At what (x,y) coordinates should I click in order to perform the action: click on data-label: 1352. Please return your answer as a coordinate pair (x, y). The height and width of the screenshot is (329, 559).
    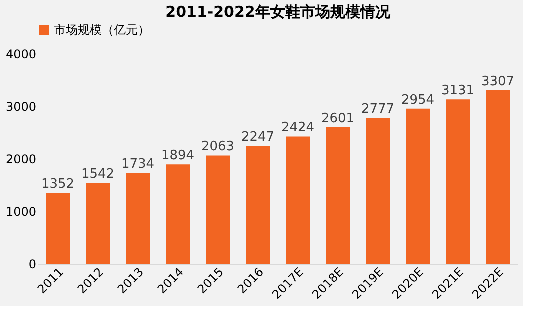
    Looking at the image, I should click on (58, 184).